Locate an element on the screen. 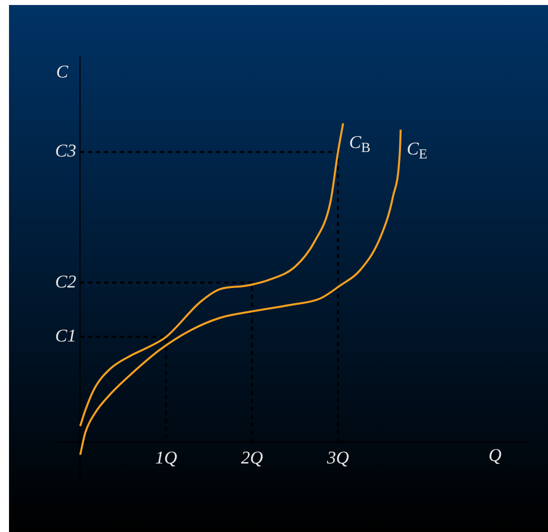  x-axis-title: Q is located at coordinates (495, 454).